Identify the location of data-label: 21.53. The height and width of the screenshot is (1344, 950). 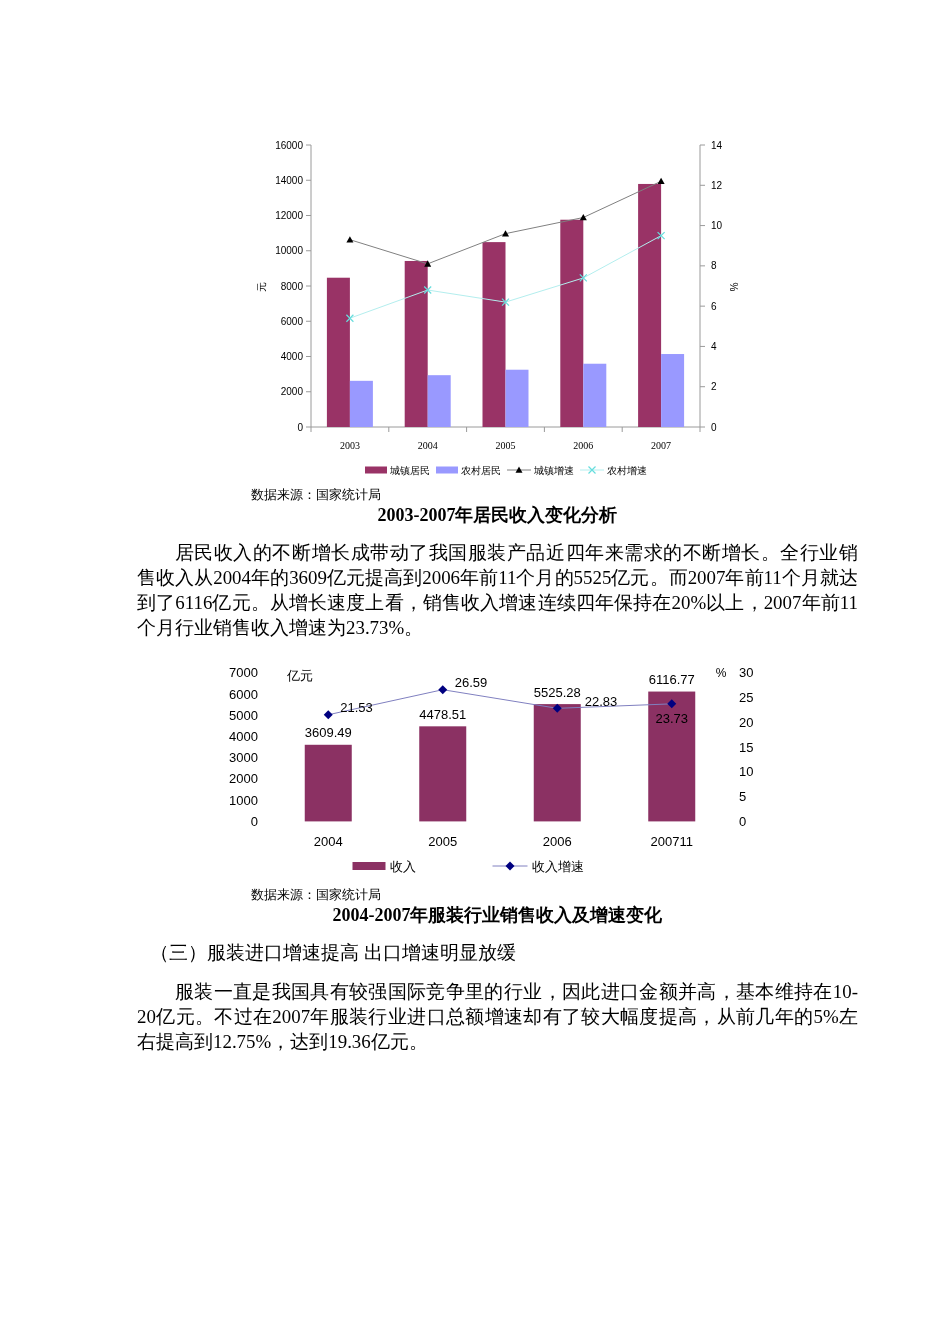
(356, 708).